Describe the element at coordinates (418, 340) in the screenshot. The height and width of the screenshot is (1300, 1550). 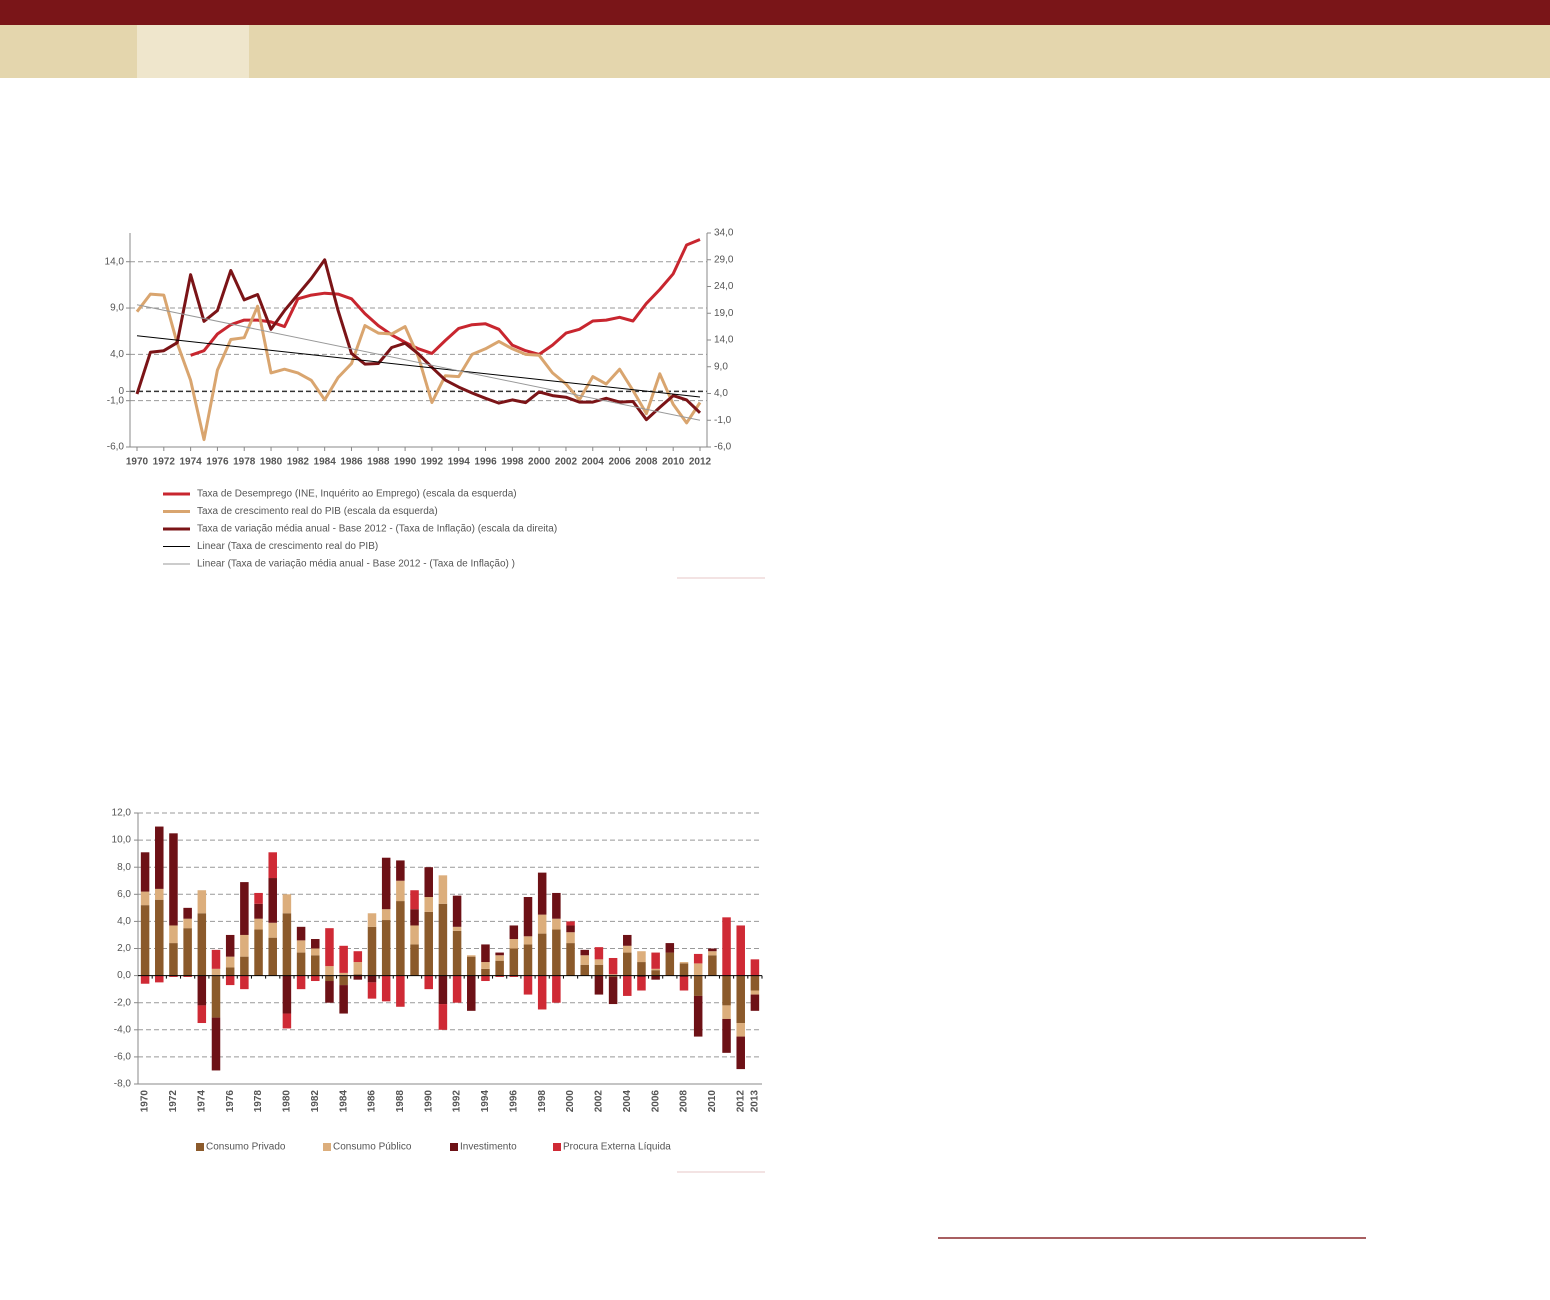
I see `series-line` at that location.